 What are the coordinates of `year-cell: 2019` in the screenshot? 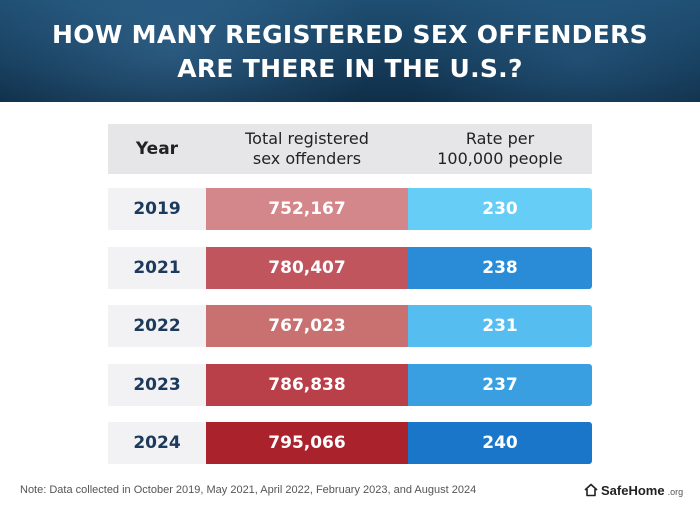 It's located at (157, 209).